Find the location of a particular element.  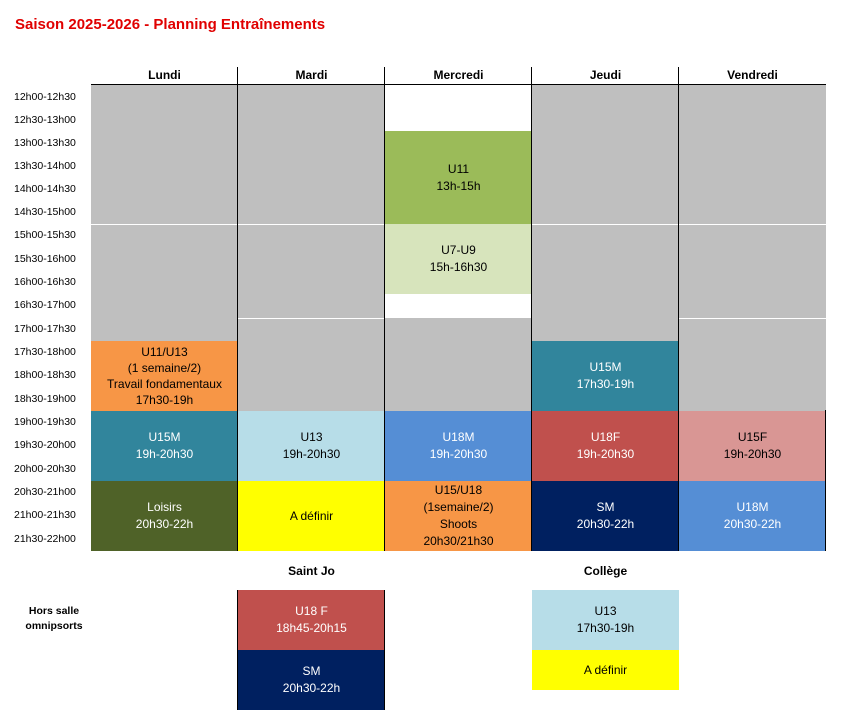

day-header-jeudi: Jeudi is located at coordinates (605, 76).